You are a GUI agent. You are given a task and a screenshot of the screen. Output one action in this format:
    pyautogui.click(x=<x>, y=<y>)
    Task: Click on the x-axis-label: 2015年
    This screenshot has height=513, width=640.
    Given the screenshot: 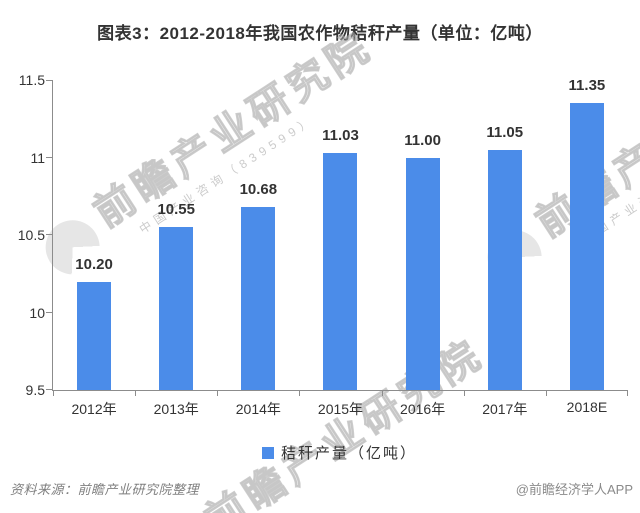 What is the action you would take?
    pyautogui.click(x=340, y=409)
    